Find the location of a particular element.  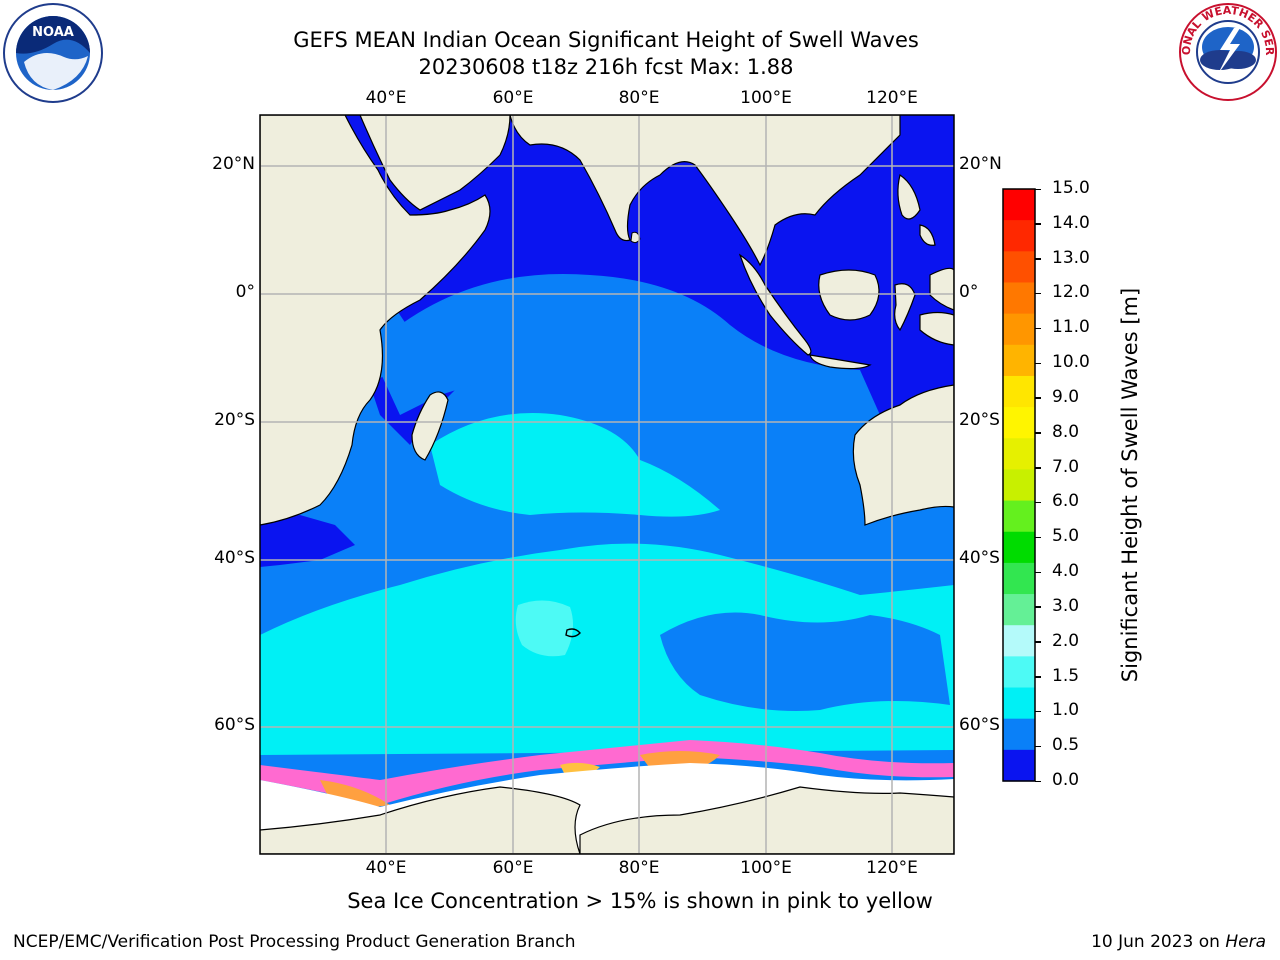

sea-ice-orange-edge is located at coordinates (520, 779).